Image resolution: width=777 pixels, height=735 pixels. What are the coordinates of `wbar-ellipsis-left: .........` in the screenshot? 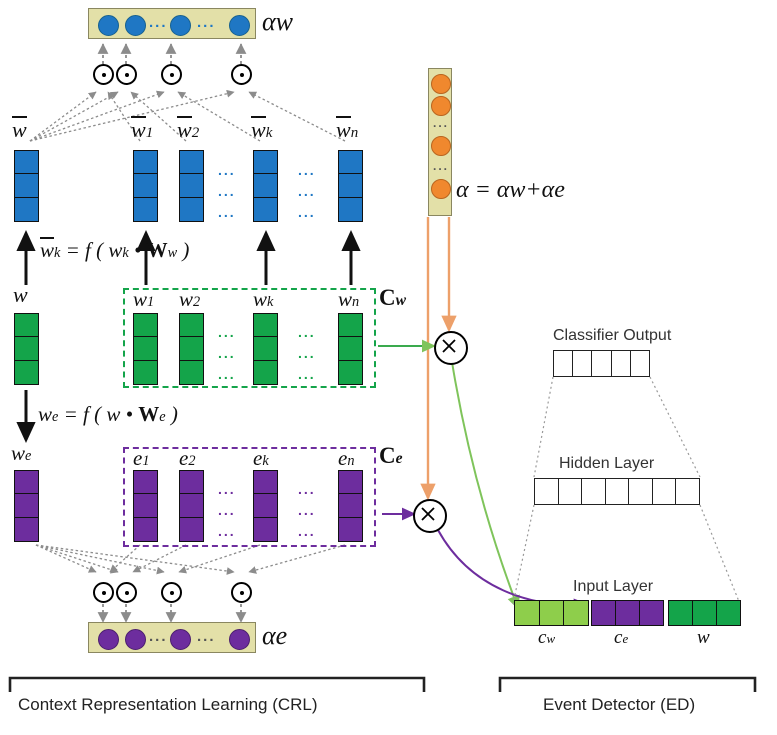 It's located at (227, 191).